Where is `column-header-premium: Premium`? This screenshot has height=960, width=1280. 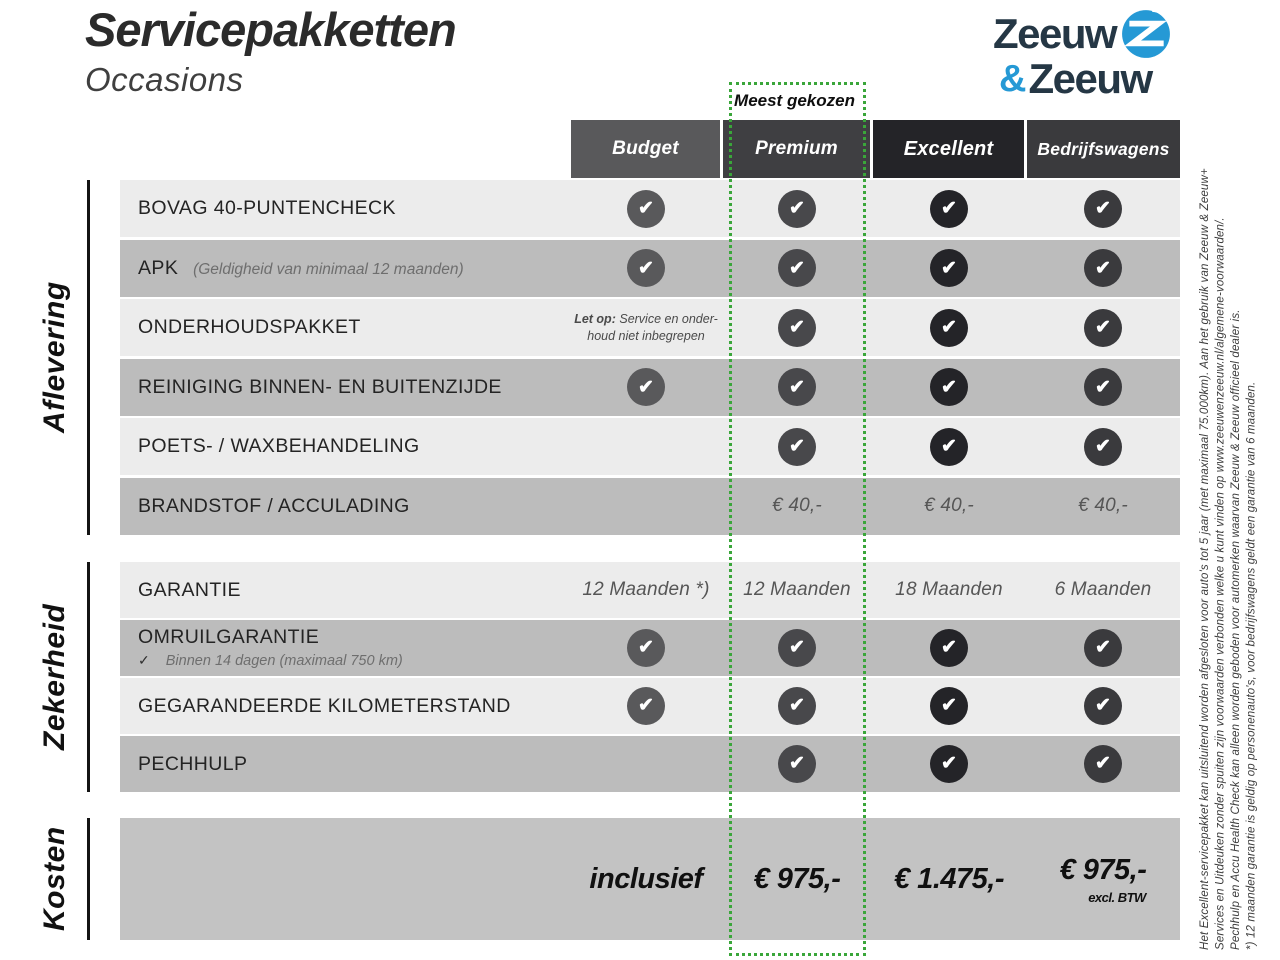
column-header-premium: Premium is located at coordinates (796, 149).